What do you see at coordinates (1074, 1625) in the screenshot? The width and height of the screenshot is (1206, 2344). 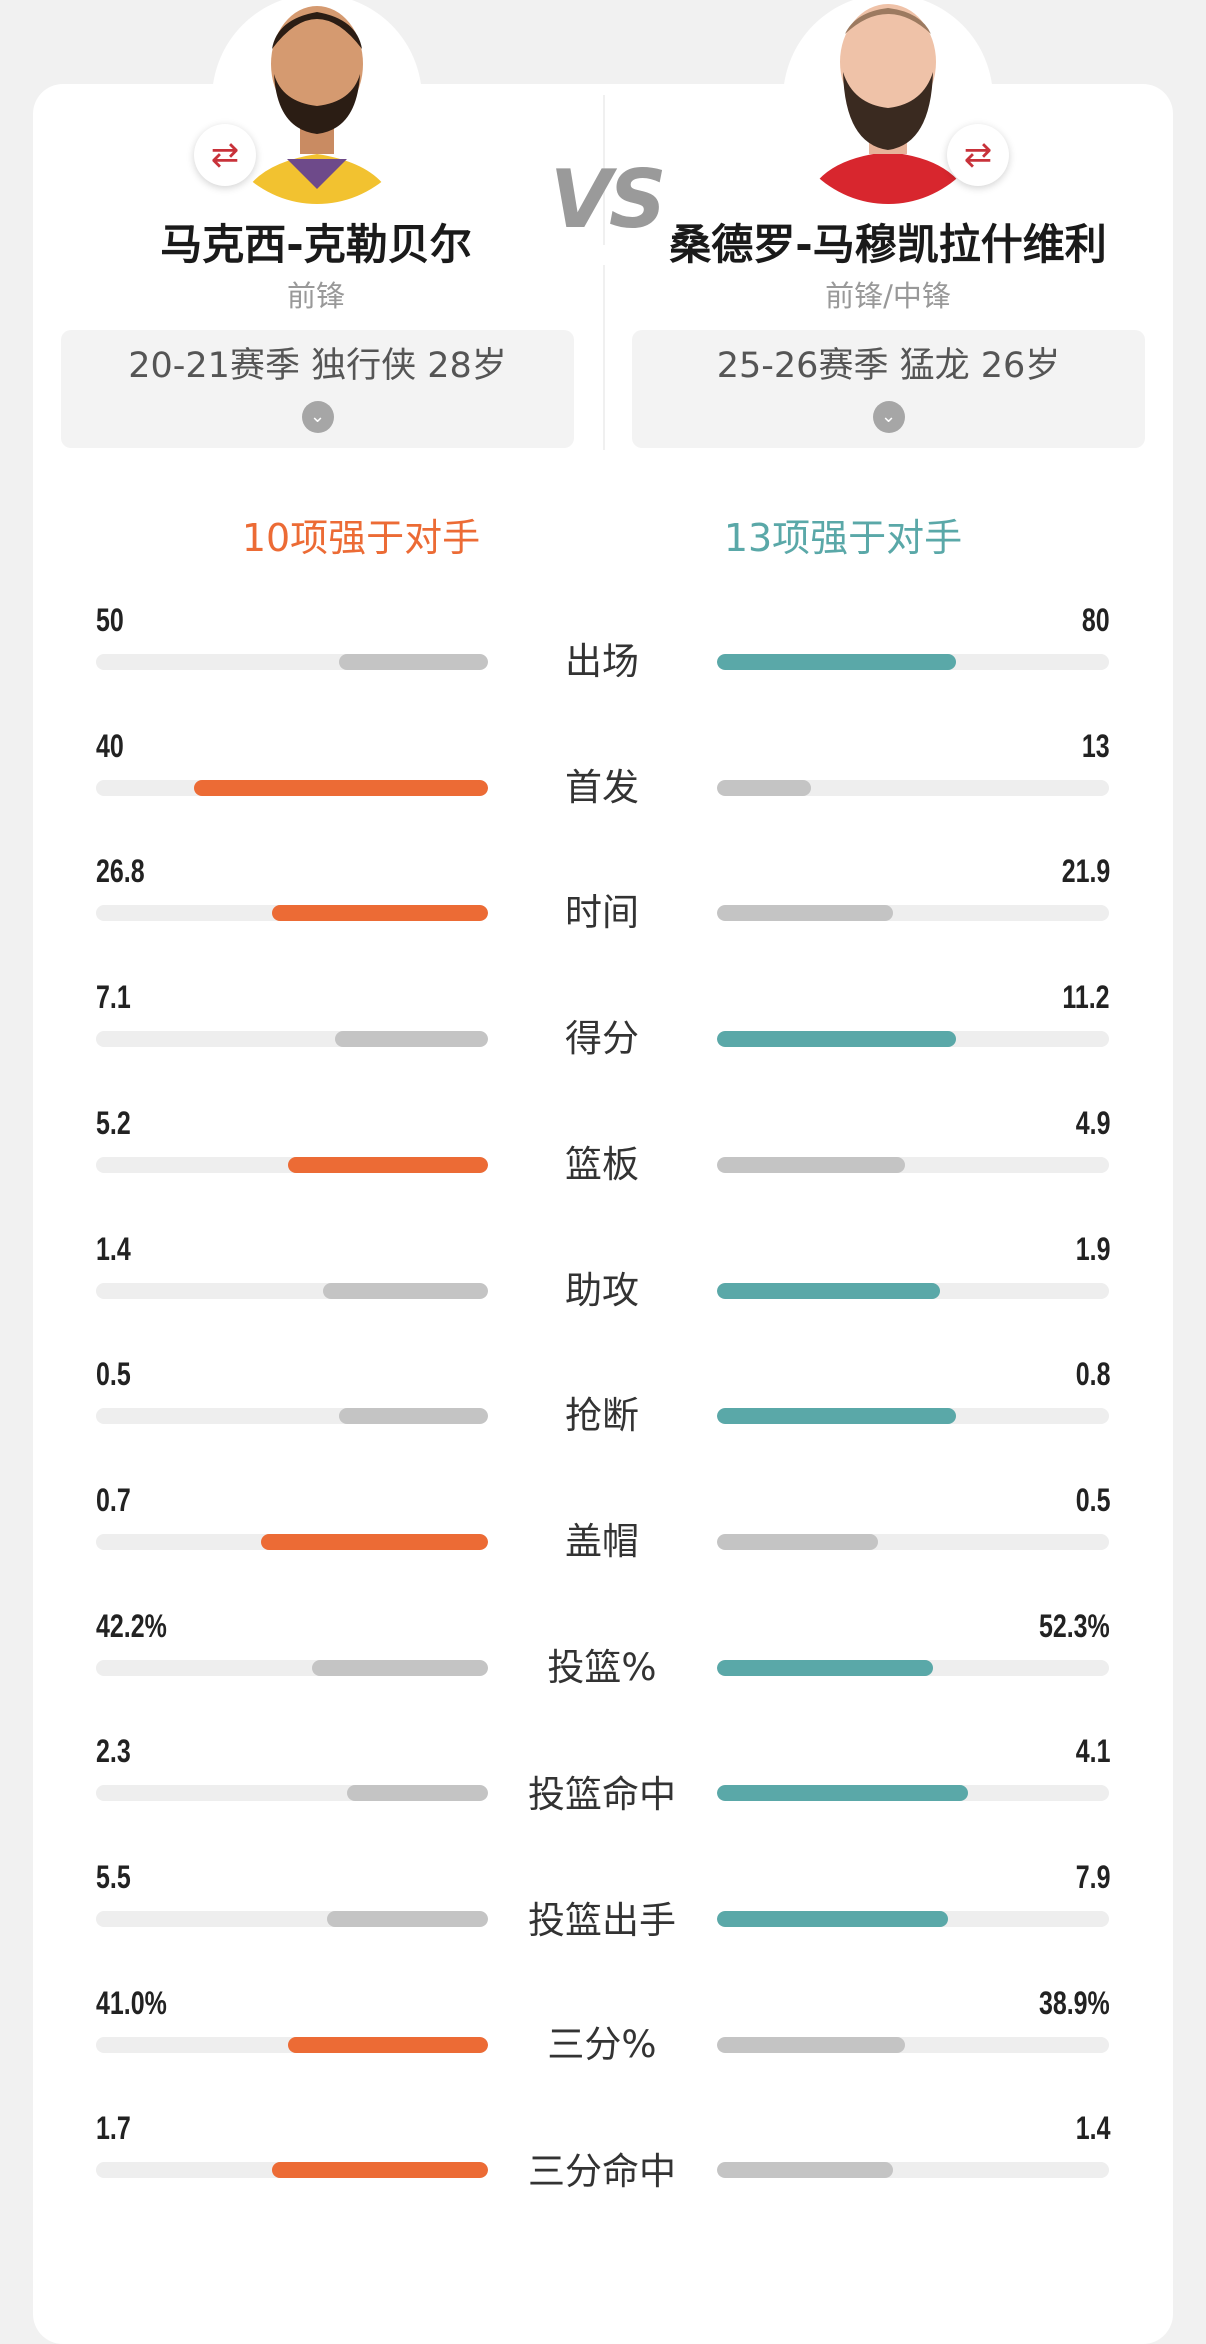 I see `right-stat-value: 52.3%` at bounding box center [1074, 1625].